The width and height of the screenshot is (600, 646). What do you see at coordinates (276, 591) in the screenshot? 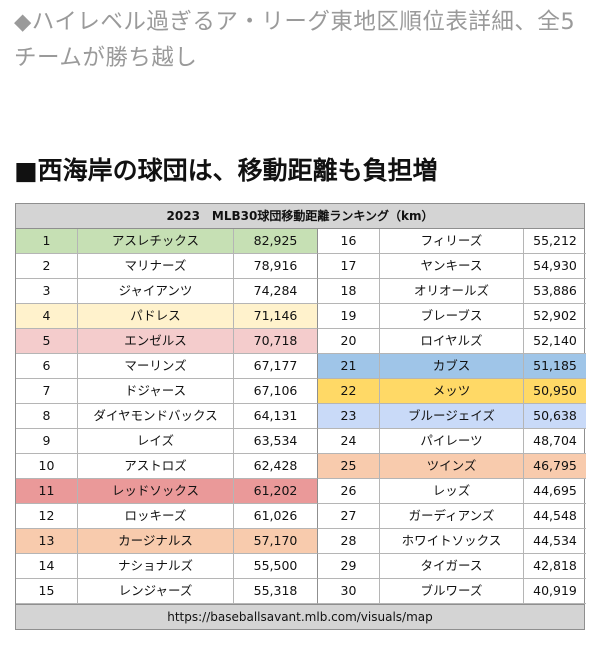
I see `distance-cell: 55,318` at bounding box center [276, 591].